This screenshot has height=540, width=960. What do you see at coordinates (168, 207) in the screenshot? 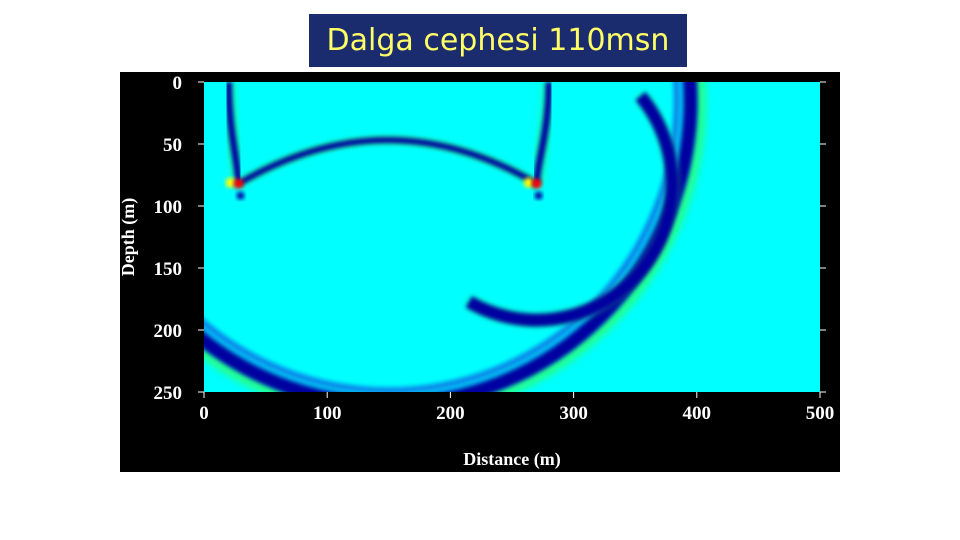
I see `y-tick-label: 100` at bounding box center [168, 207].